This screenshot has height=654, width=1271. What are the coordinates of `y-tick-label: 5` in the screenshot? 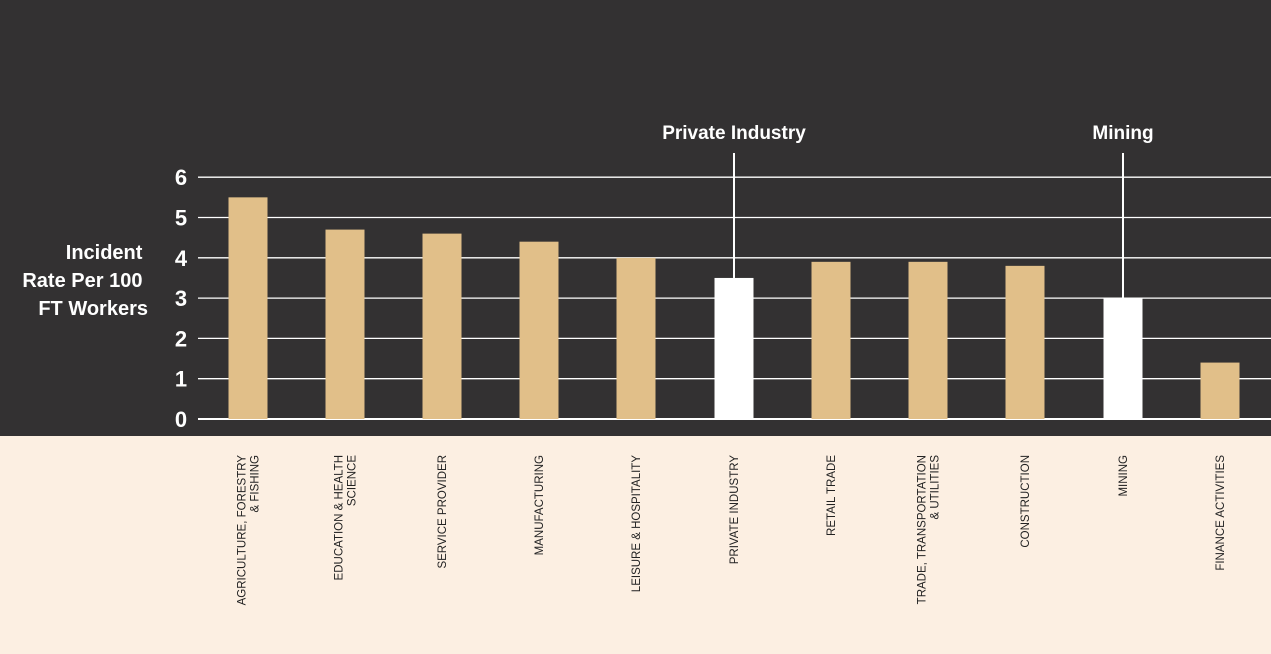 It's located at (181, 218).